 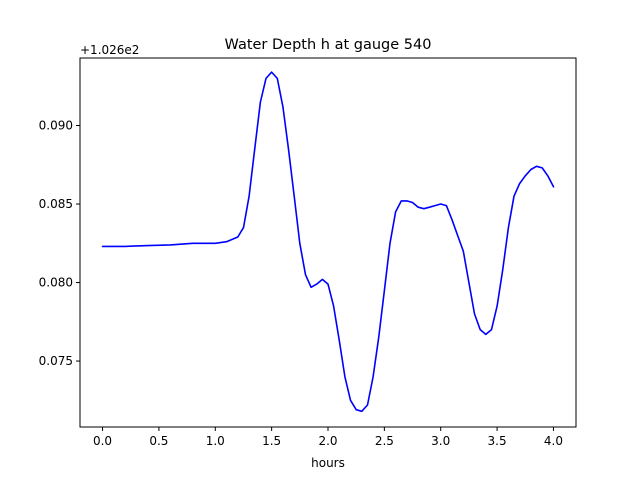 I want to click on x-tick-label: 1.5, so click(x=271, y=441).